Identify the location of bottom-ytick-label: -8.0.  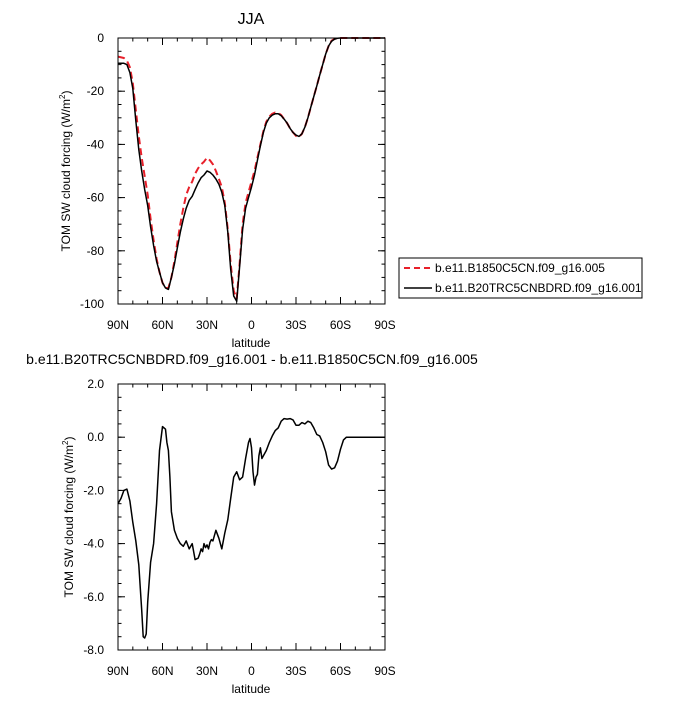
(93, 650).